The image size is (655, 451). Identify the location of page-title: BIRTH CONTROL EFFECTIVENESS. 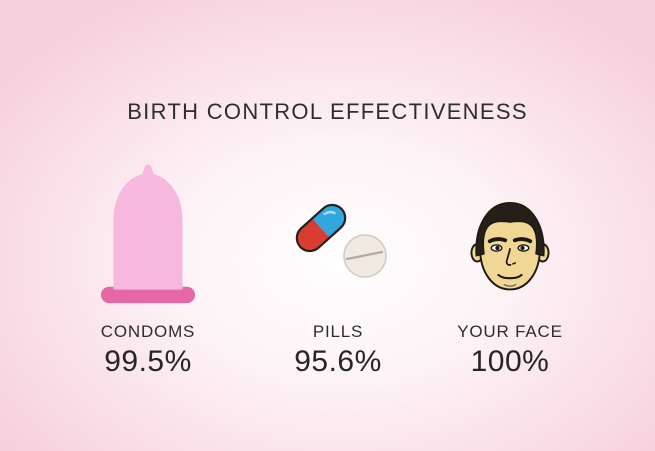
(327, 111).